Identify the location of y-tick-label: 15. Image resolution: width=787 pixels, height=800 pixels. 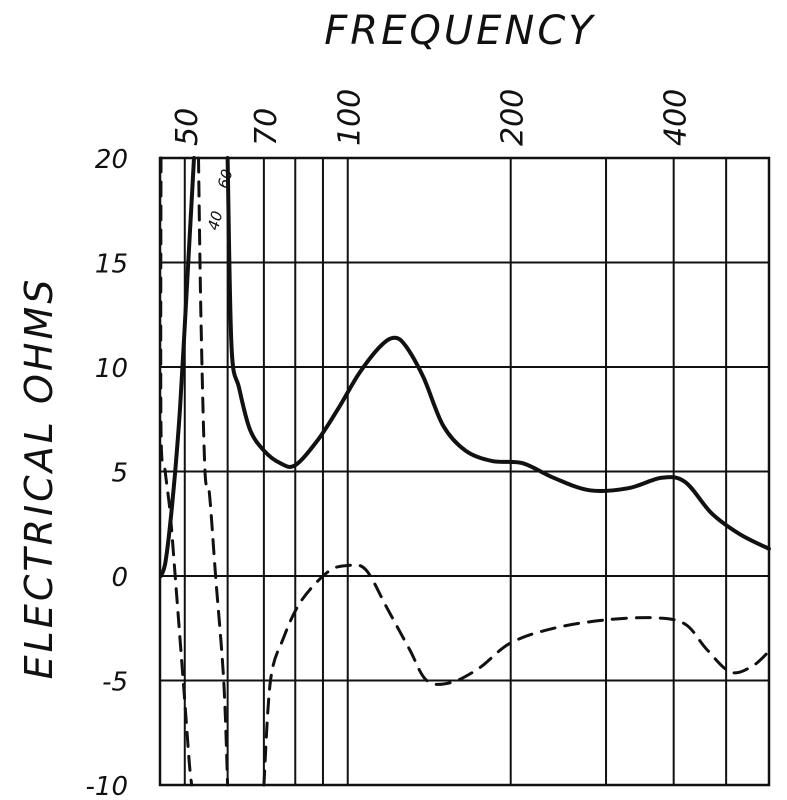
(111, 265).